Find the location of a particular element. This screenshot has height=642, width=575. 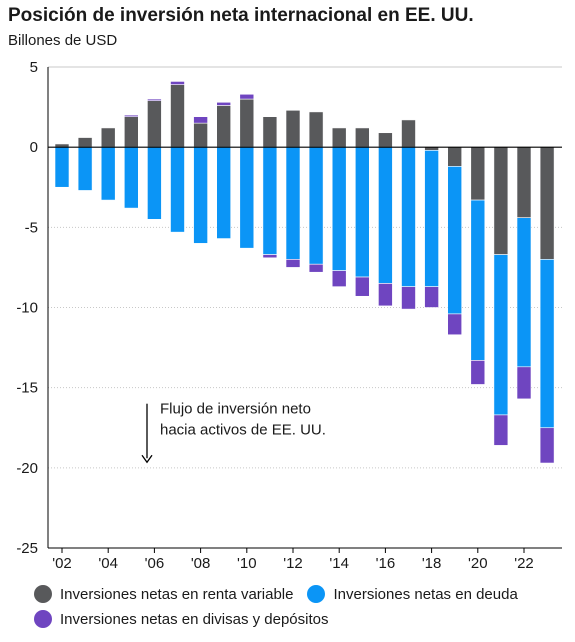

bar-debt-2008 is located at coordinates (200, 195).